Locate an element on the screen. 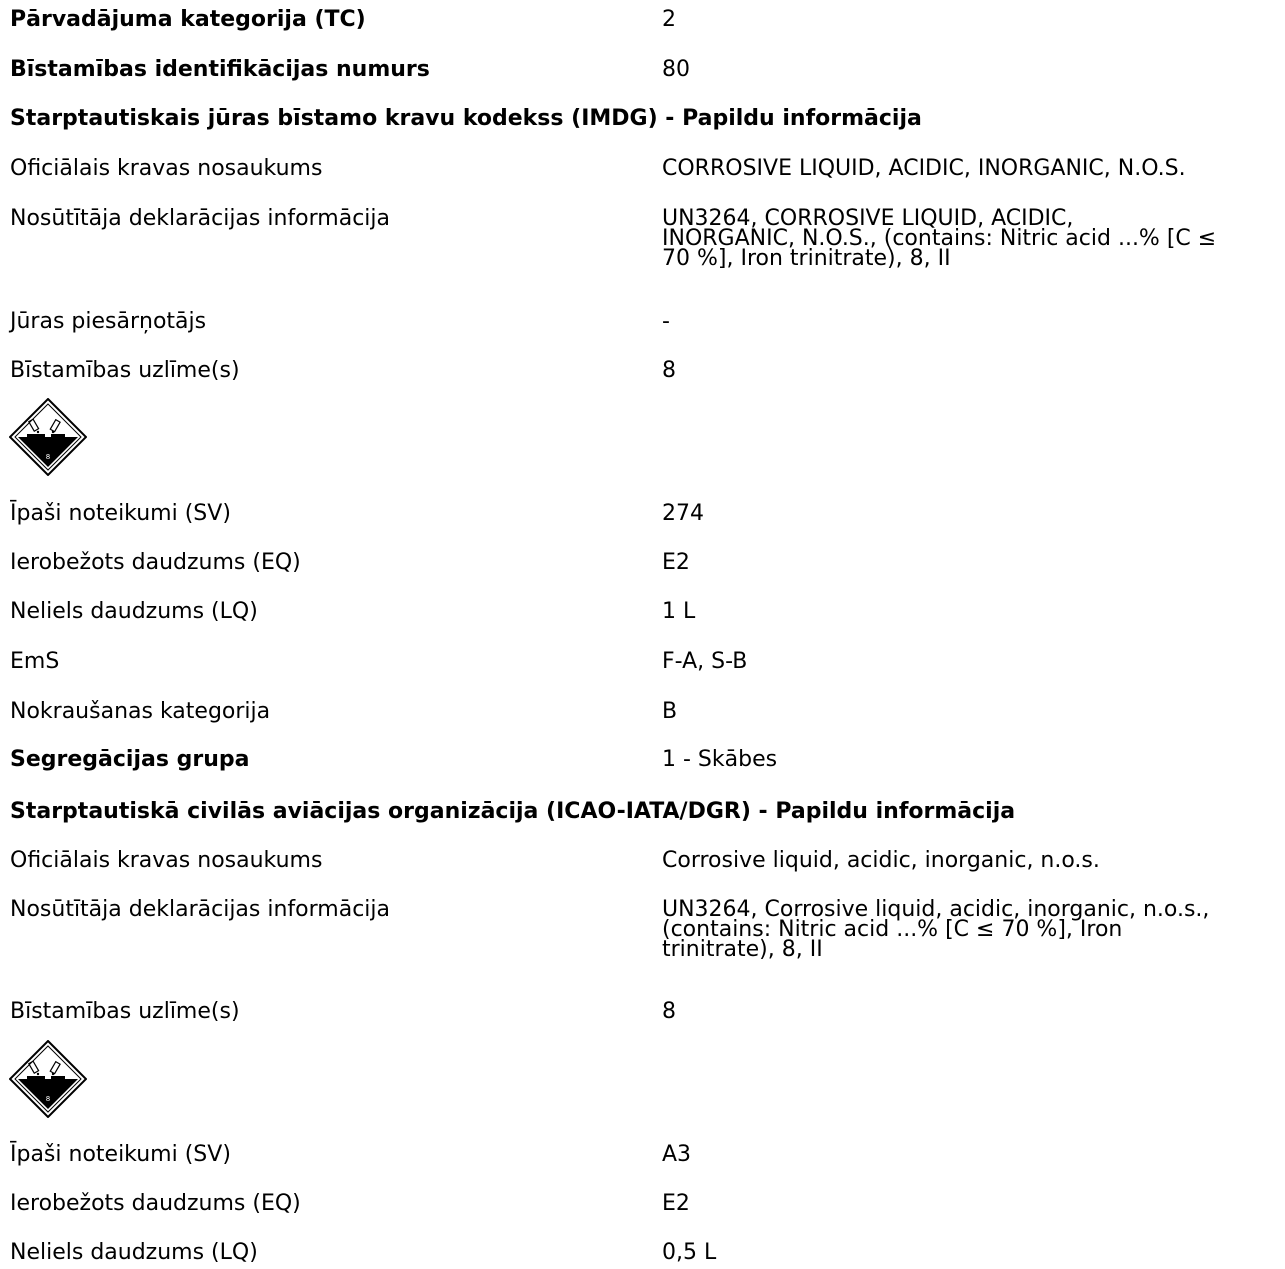 This screenshot has height=1269, width=1285. imdg-shipper-line: UN3264, CORROSIVE LIQUID, ACIDIC, is located at coordinates (868, 218).